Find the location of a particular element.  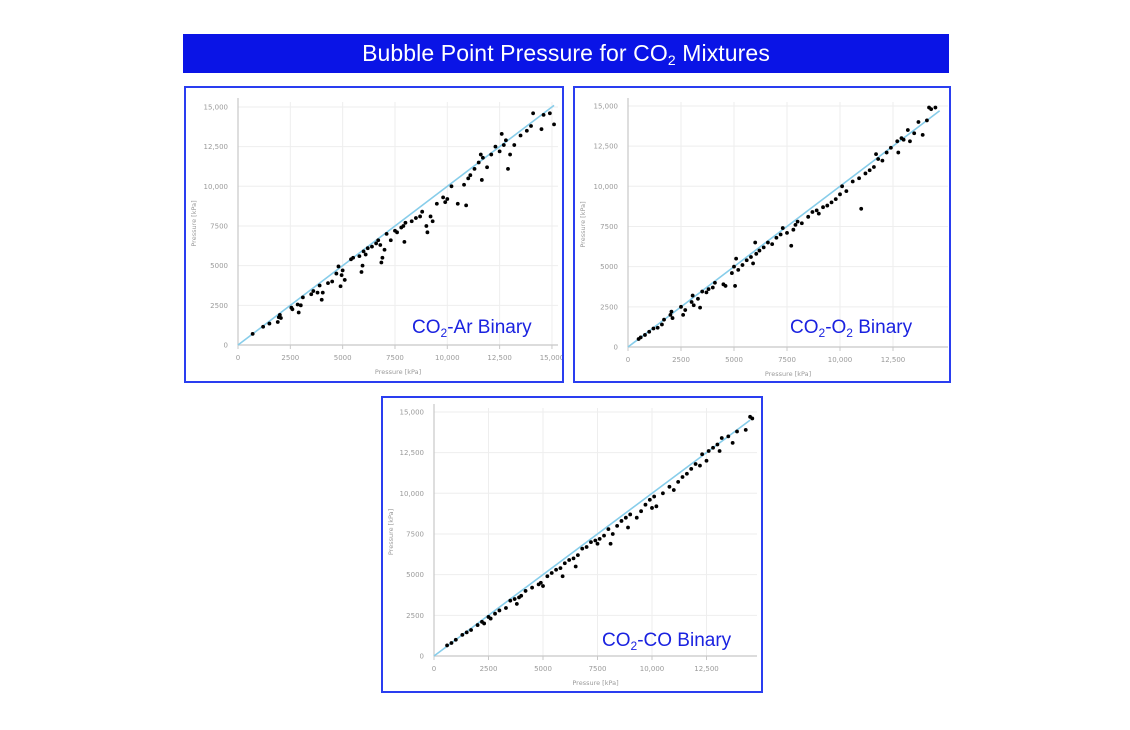

figure-title-banner: Bubble Point Pressure for CO2 Mixtures is located at coordinates (566, 53).